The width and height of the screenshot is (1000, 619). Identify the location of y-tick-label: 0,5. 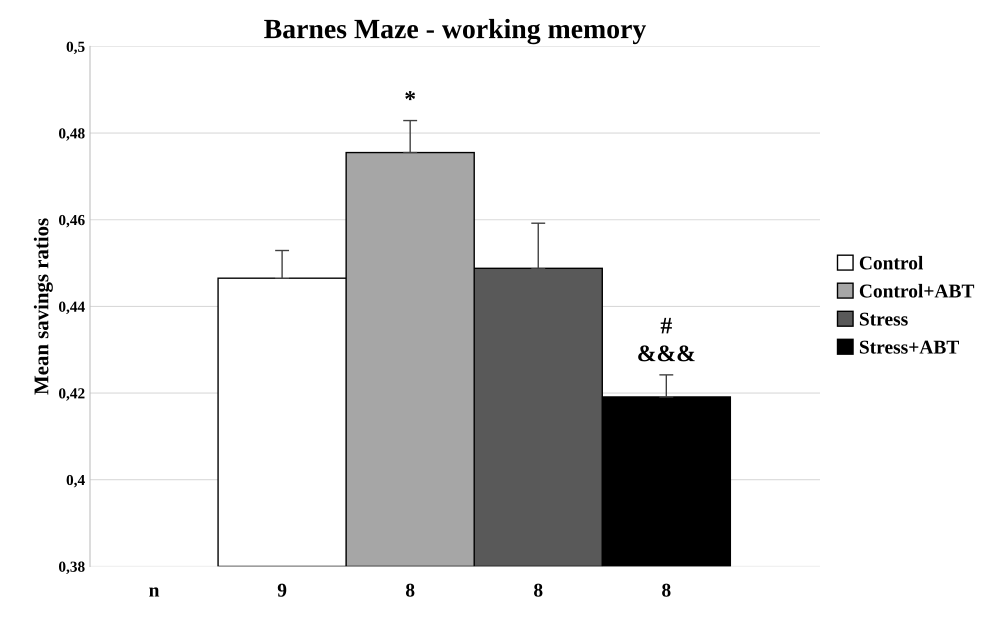
(75, 48).